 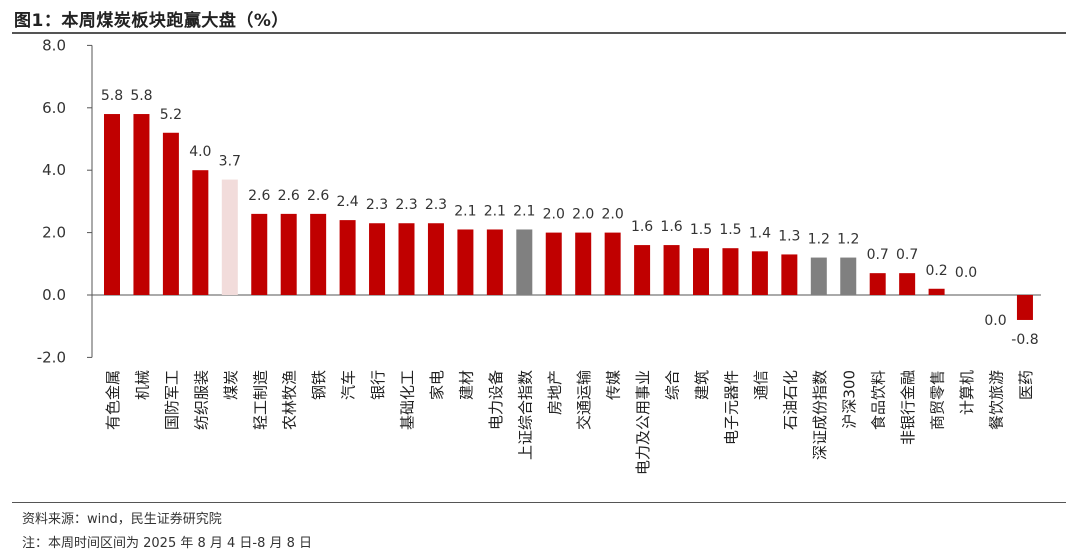 I want to click on category-label-18: 传媒, so click(x=614, y=385).